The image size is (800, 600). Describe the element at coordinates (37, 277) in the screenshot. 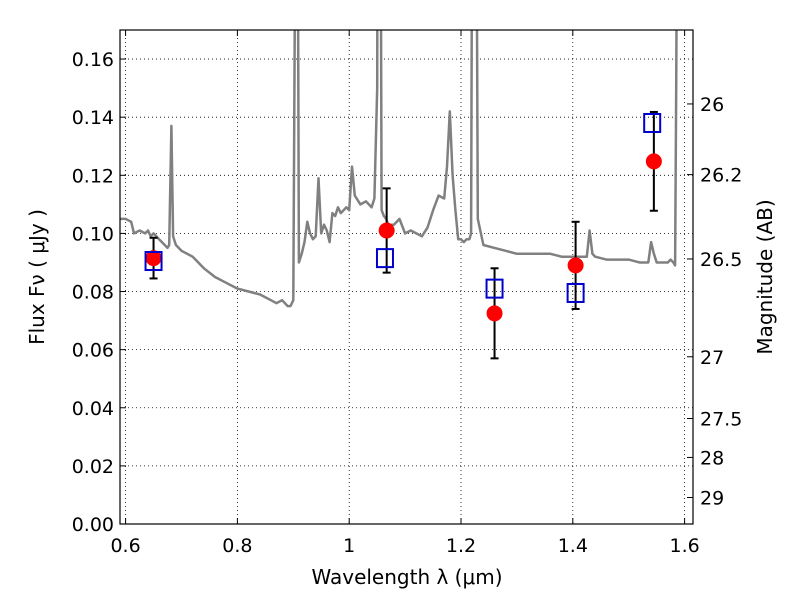

I see `y-axis-label: Flux Fν ( μJy )` at that location.